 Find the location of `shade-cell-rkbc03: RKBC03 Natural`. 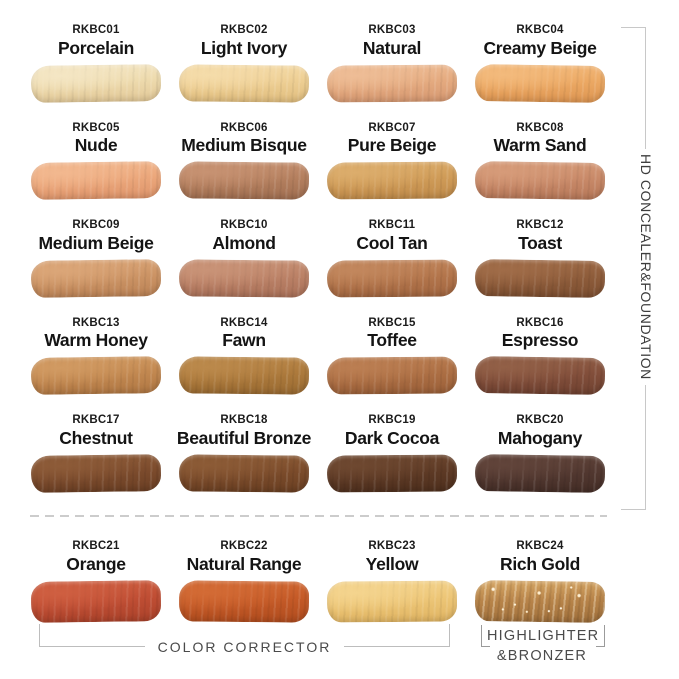

shade-cell-rkbc03: RKBC03 Natural is located at coordinates (392, 57).